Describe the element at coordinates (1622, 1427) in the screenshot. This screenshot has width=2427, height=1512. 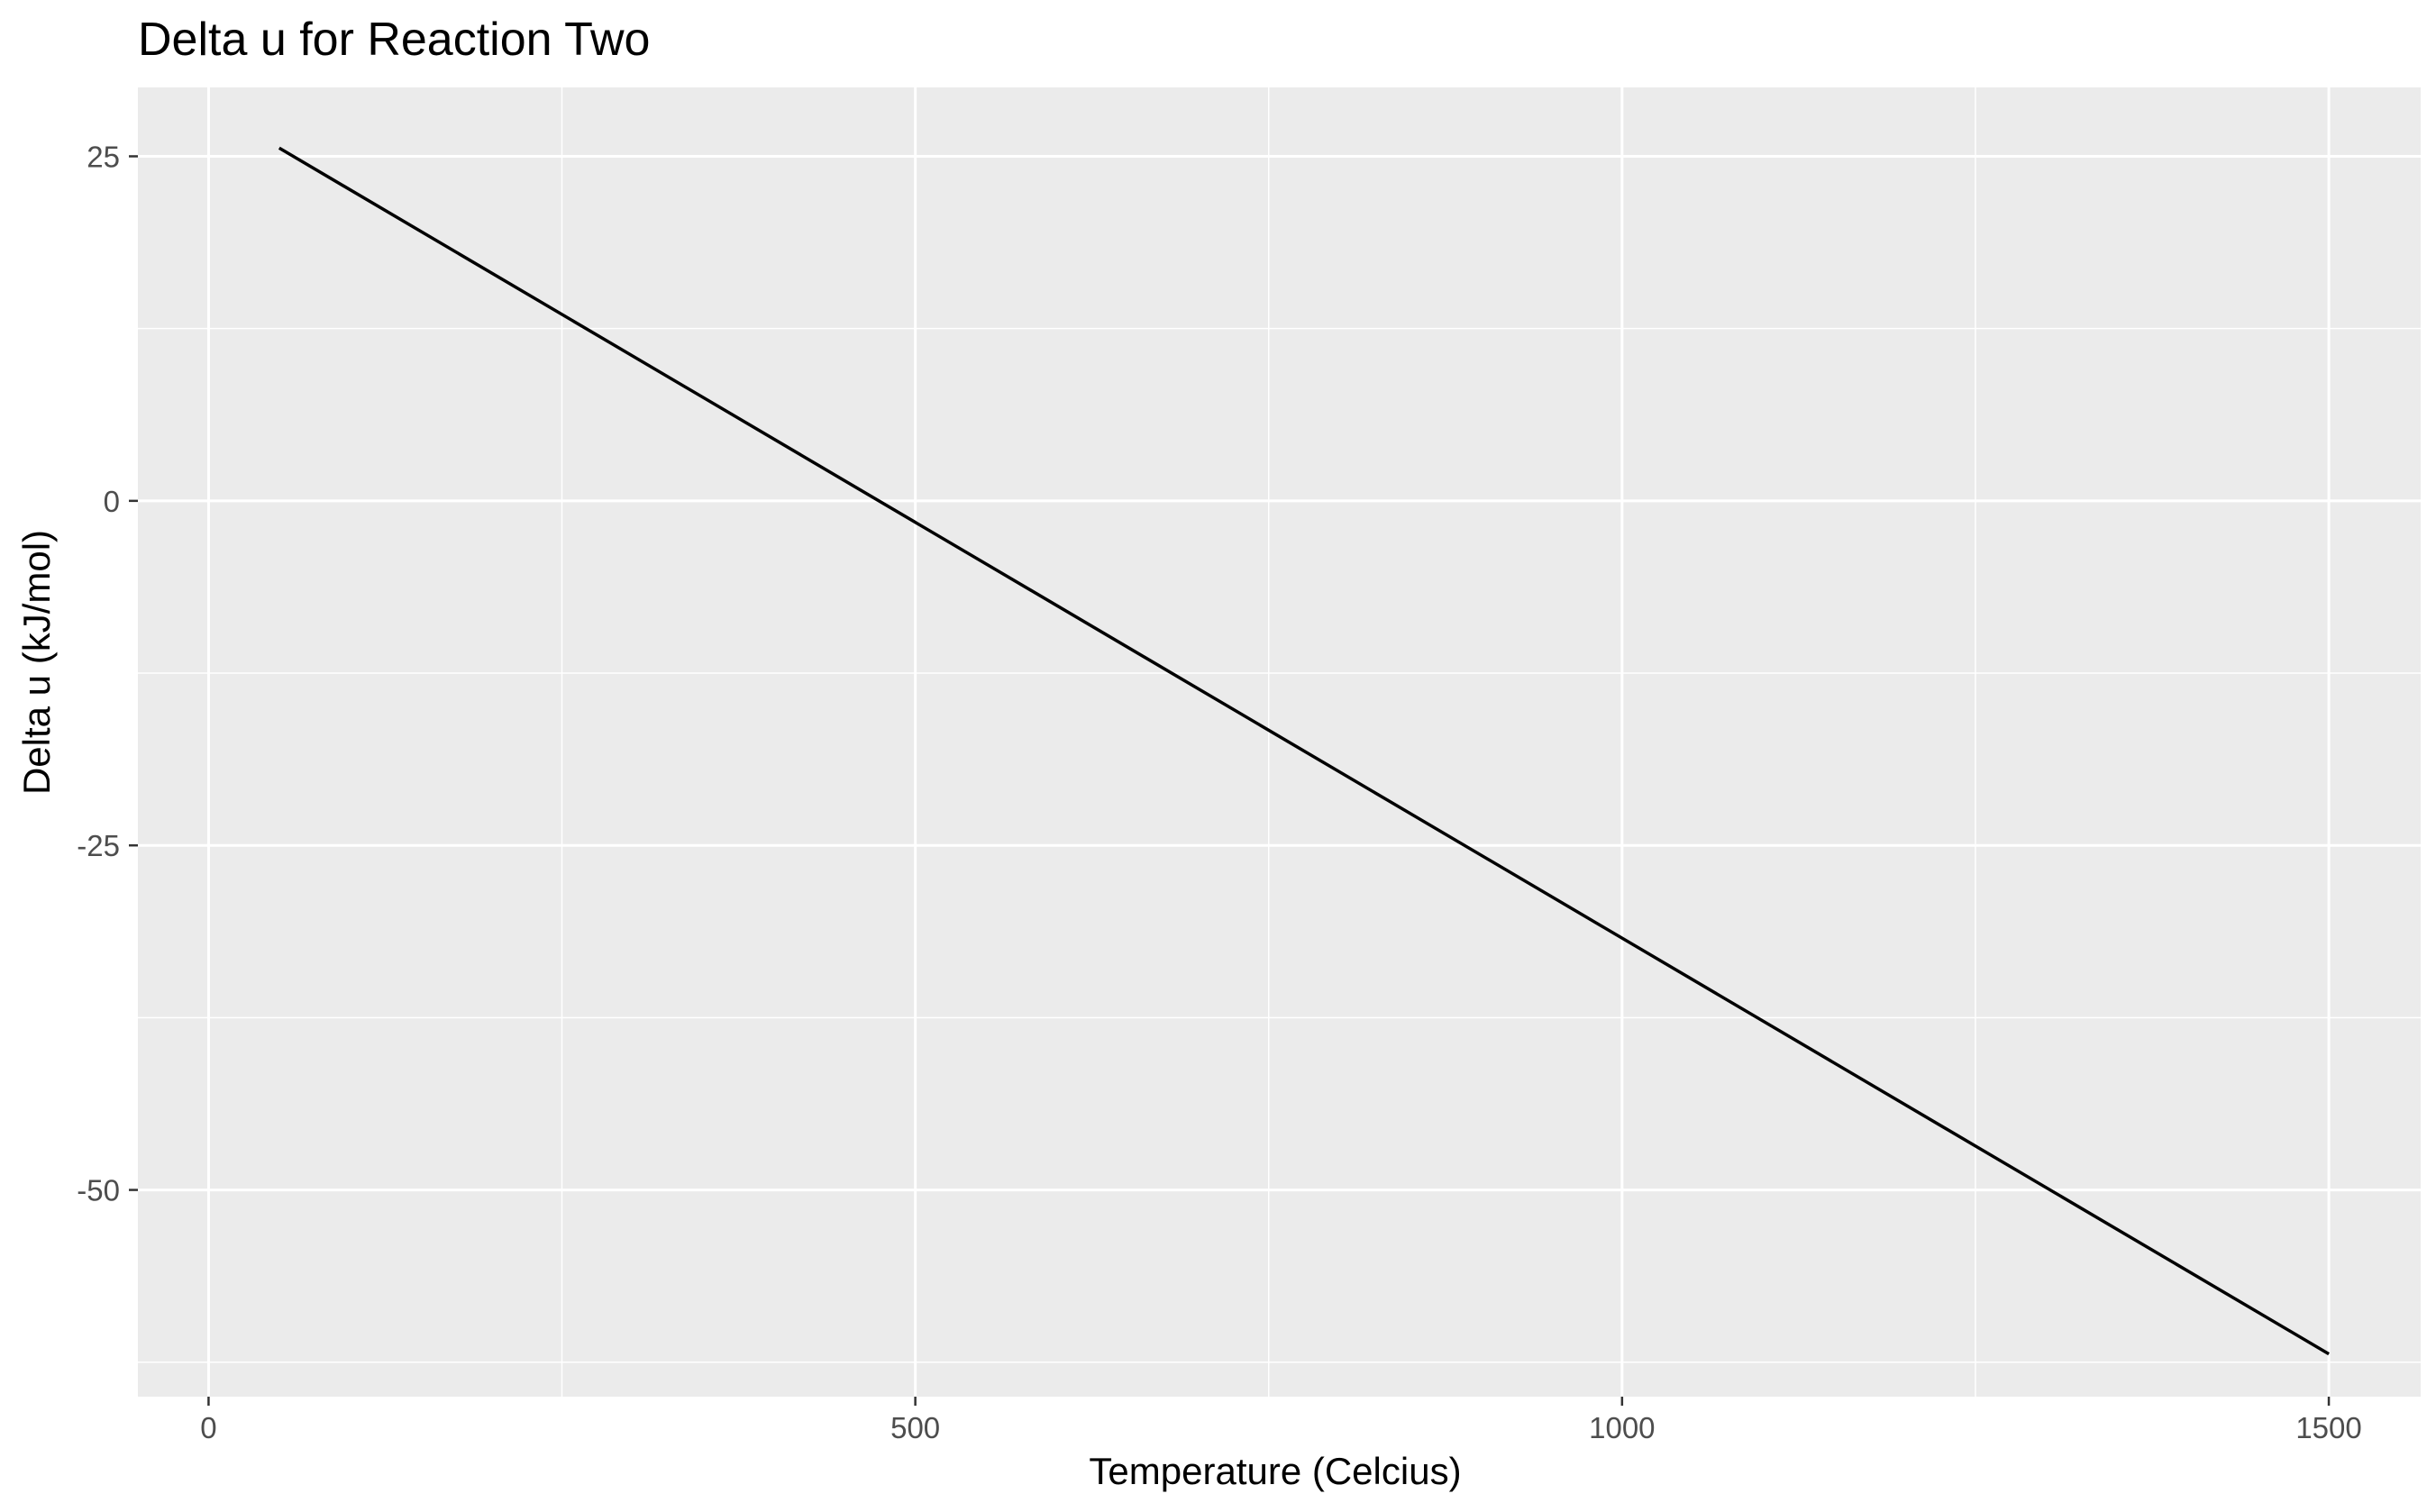
I see `x-tick-label: 1000` at that location.